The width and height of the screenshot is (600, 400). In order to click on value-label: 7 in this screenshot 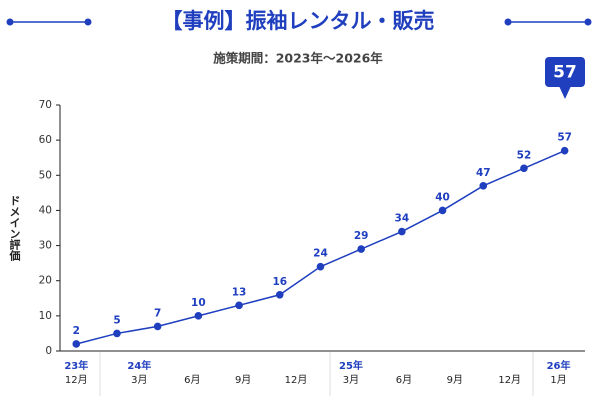, I will do `click(157, 313)`.